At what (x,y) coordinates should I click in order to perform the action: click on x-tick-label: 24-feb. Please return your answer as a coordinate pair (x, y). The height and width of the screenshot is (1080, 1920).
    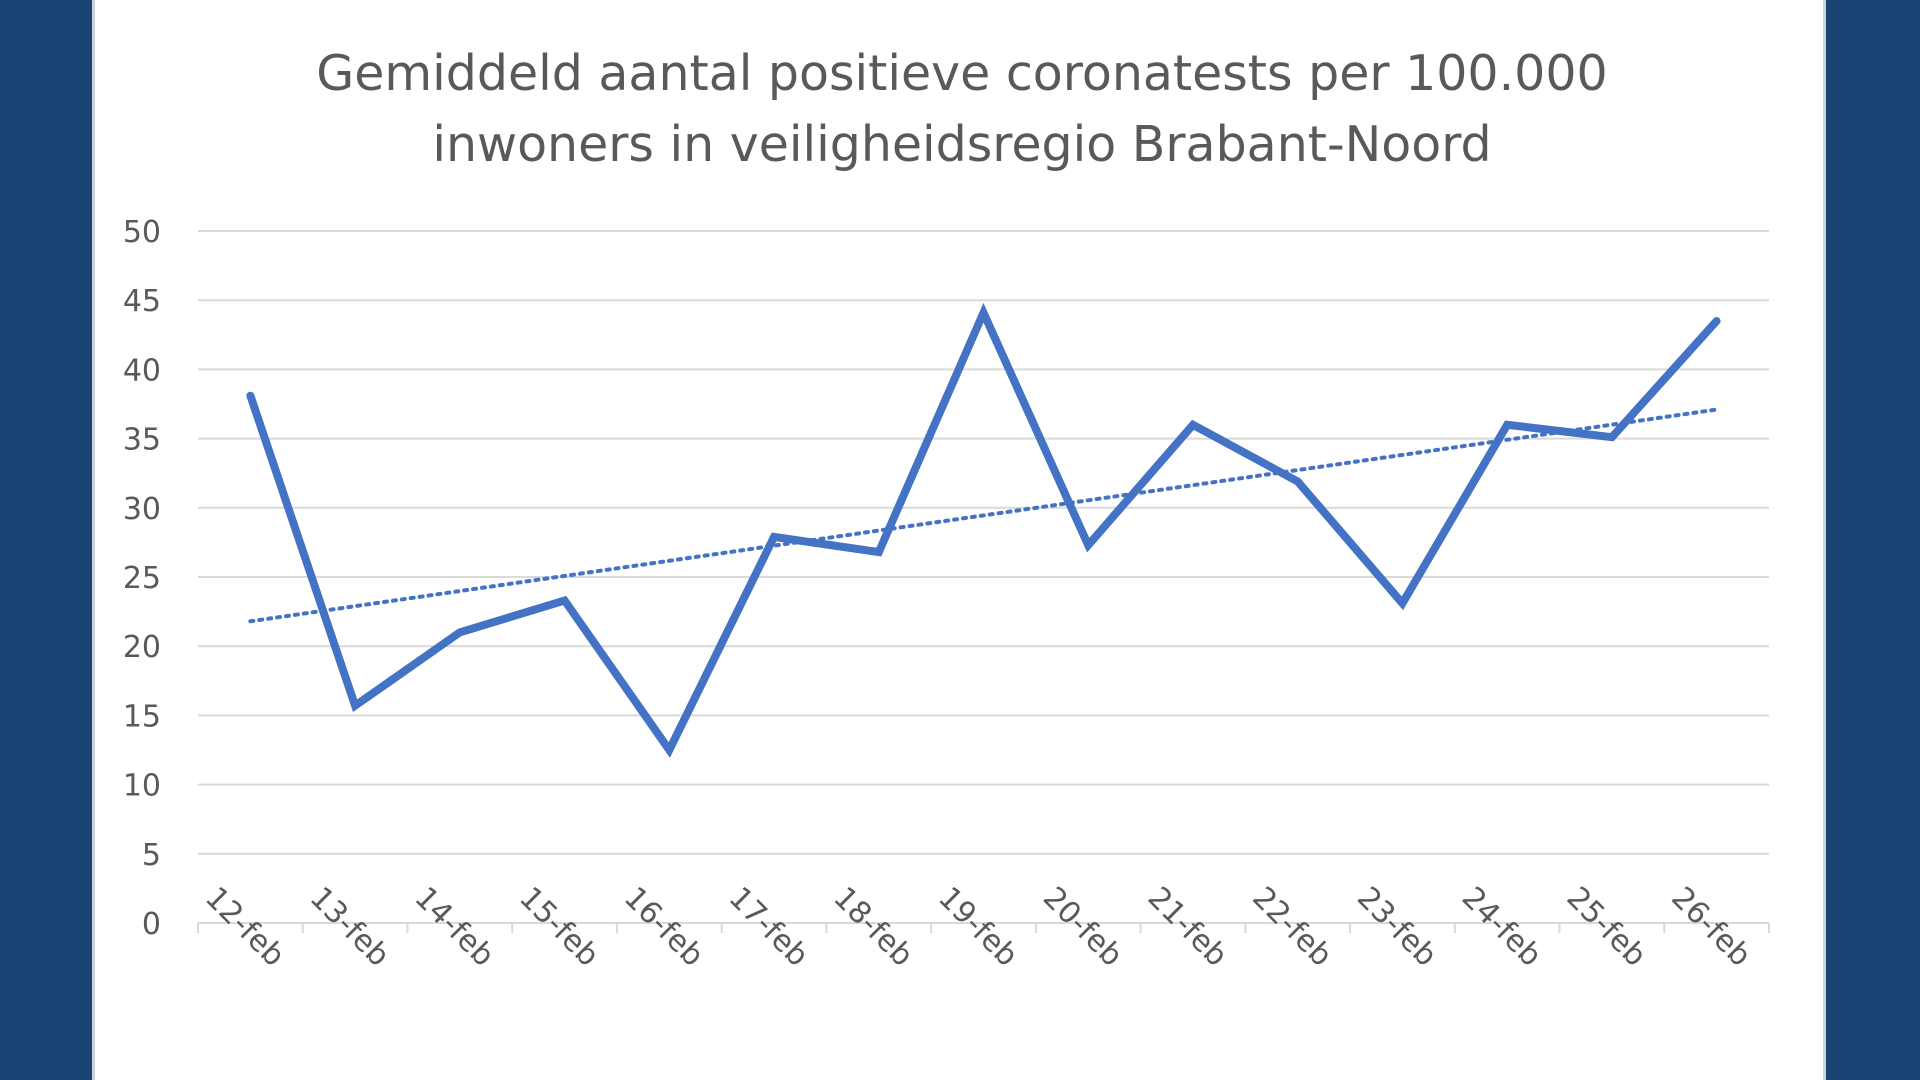
    Looking at the image, I should click on (1501, 926).